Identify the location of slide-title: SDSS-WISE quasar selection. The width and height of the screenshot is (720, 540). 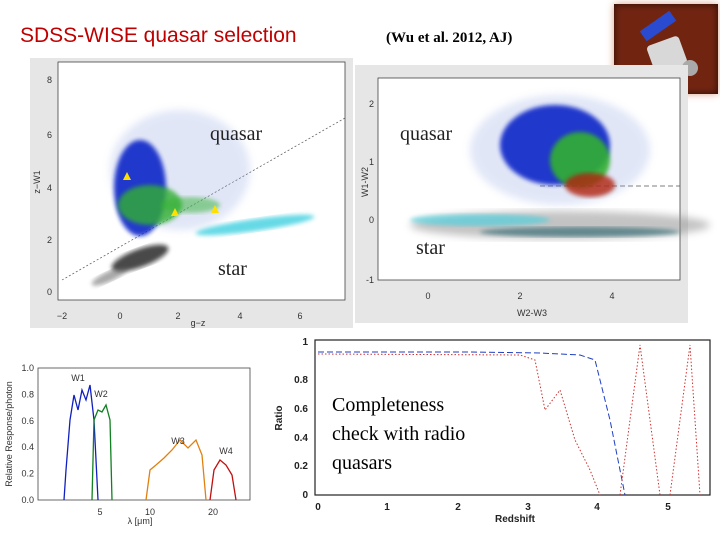
(158, 35).